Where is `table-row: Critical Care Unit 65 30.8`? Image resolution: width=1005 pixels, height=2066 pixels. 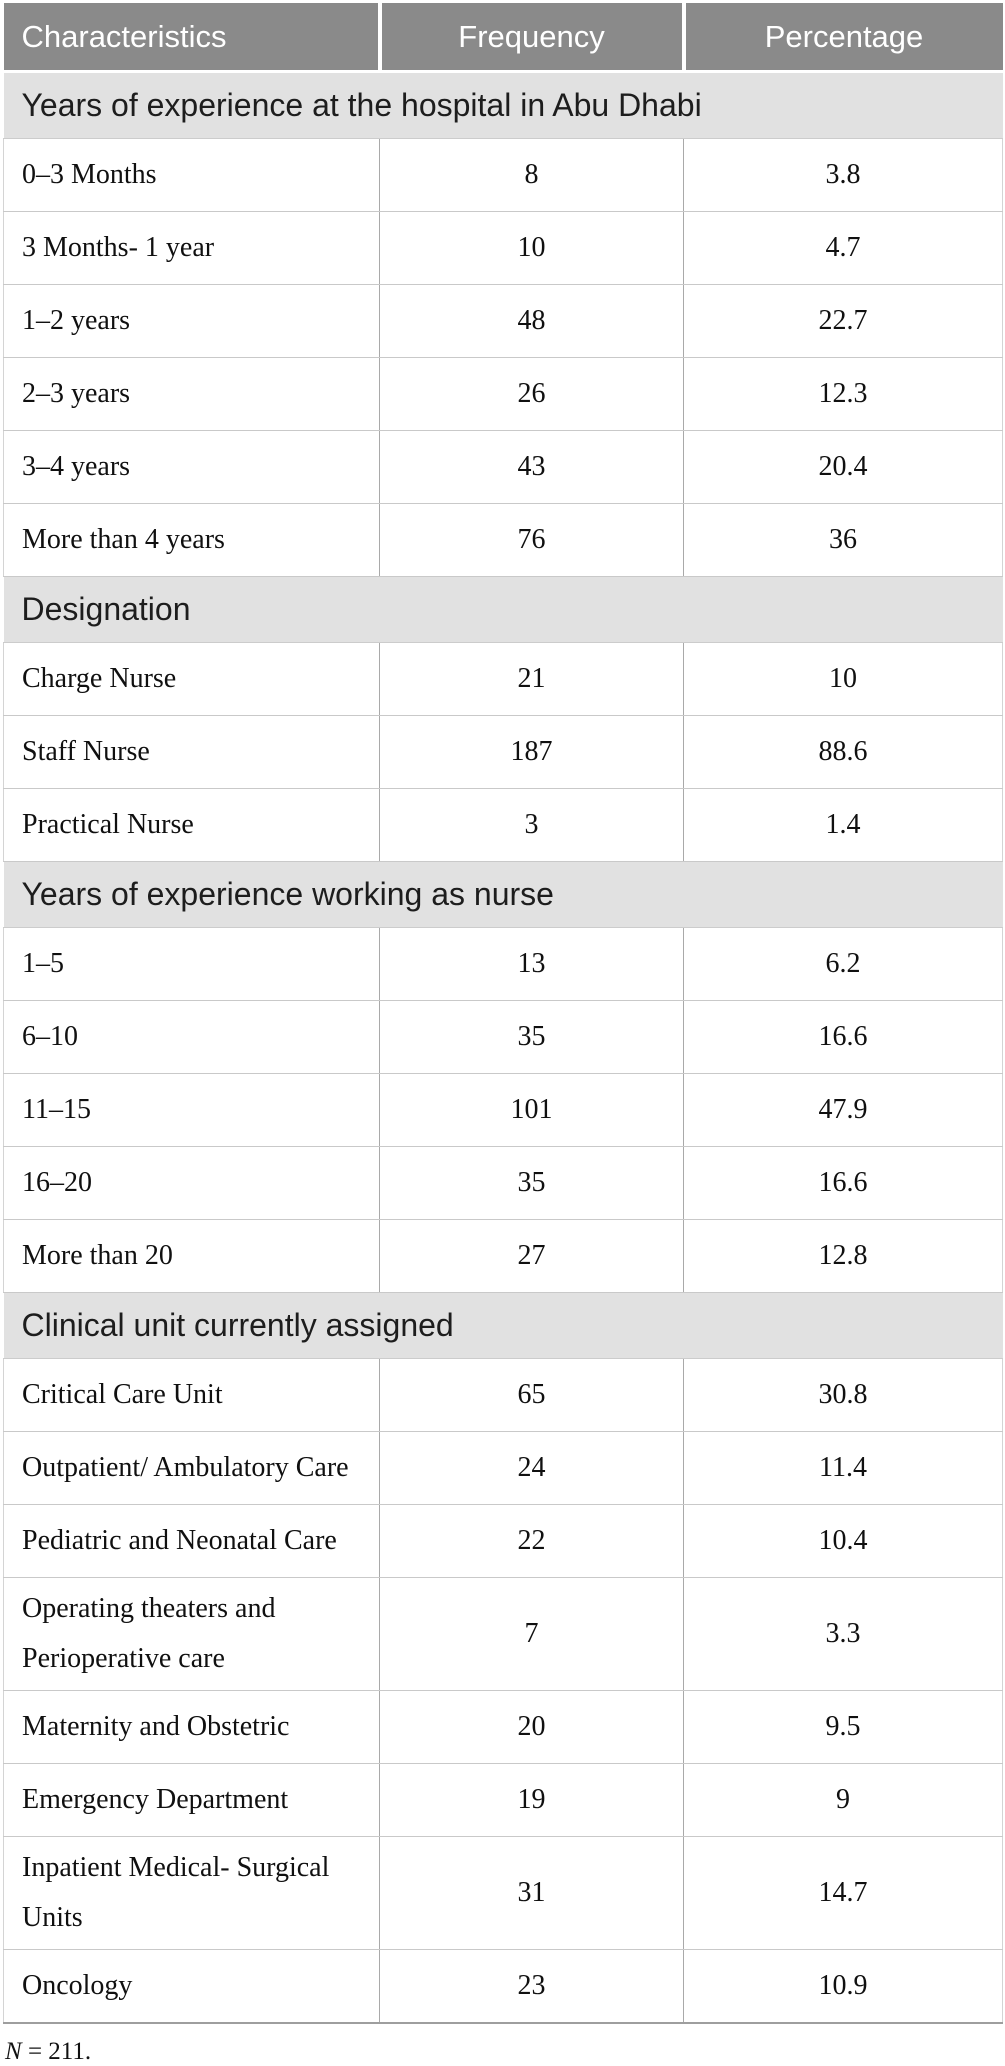
table-row: Critical Care Unit 65 30.8 is located at coordinates (503, 1395).